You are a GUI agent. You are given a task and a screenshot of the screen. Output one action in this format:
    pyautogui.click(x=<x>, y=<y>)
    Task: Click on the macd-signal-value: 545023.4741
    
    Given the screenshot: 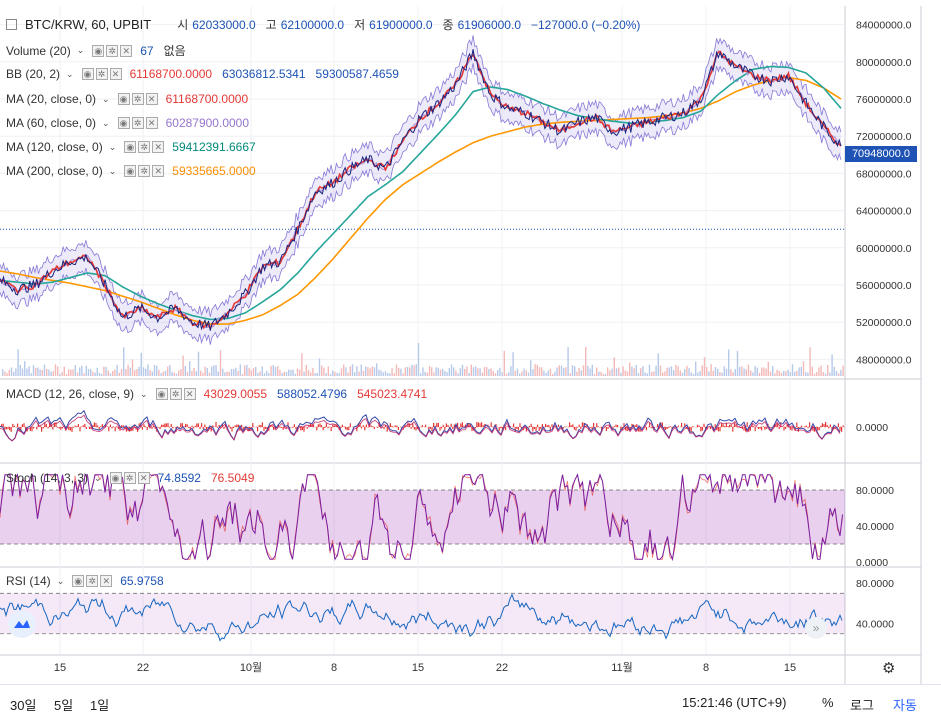 What is the action you would take?
    pyautogui.click(x=392, y=394)
    